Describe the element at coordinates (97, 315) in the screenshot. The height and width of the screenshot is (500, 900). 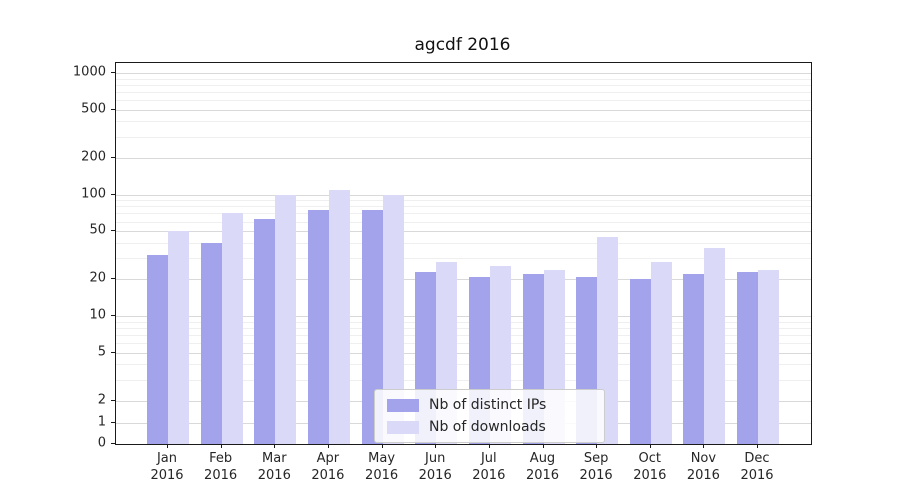
I see `y-tick-label: 10` at that location.